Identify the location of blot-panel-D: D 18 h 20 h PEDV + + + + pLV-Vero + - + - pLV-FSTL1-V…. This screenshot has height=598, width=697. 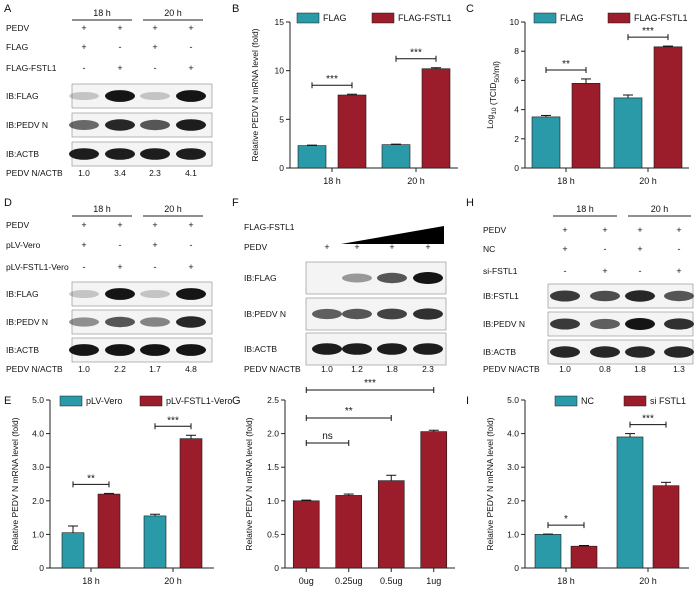
(108, 285).